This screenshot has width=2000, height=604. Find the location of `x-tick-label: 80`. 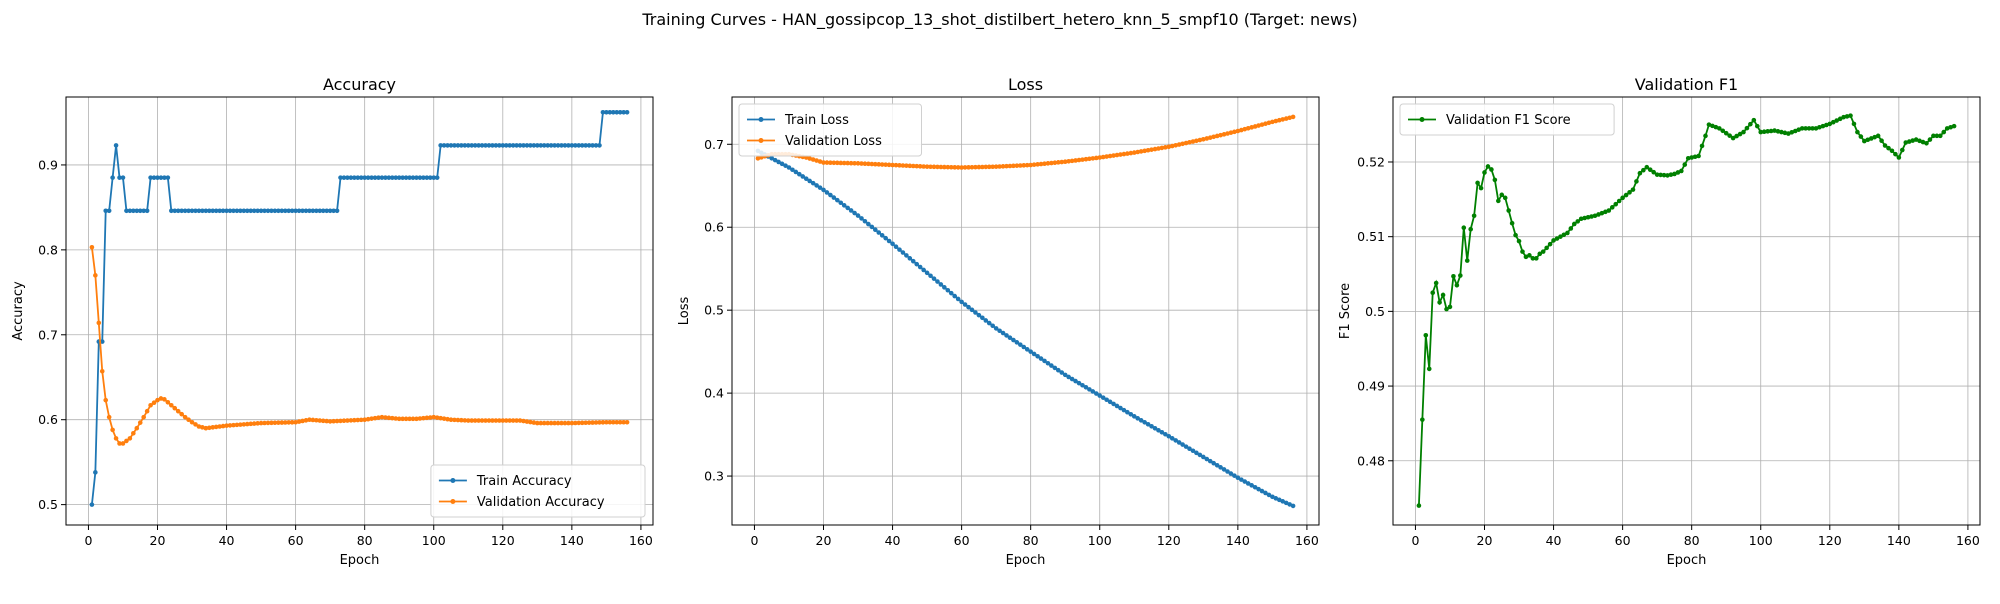

x-tick-label: 80 is located at coordinates (1692, 540).